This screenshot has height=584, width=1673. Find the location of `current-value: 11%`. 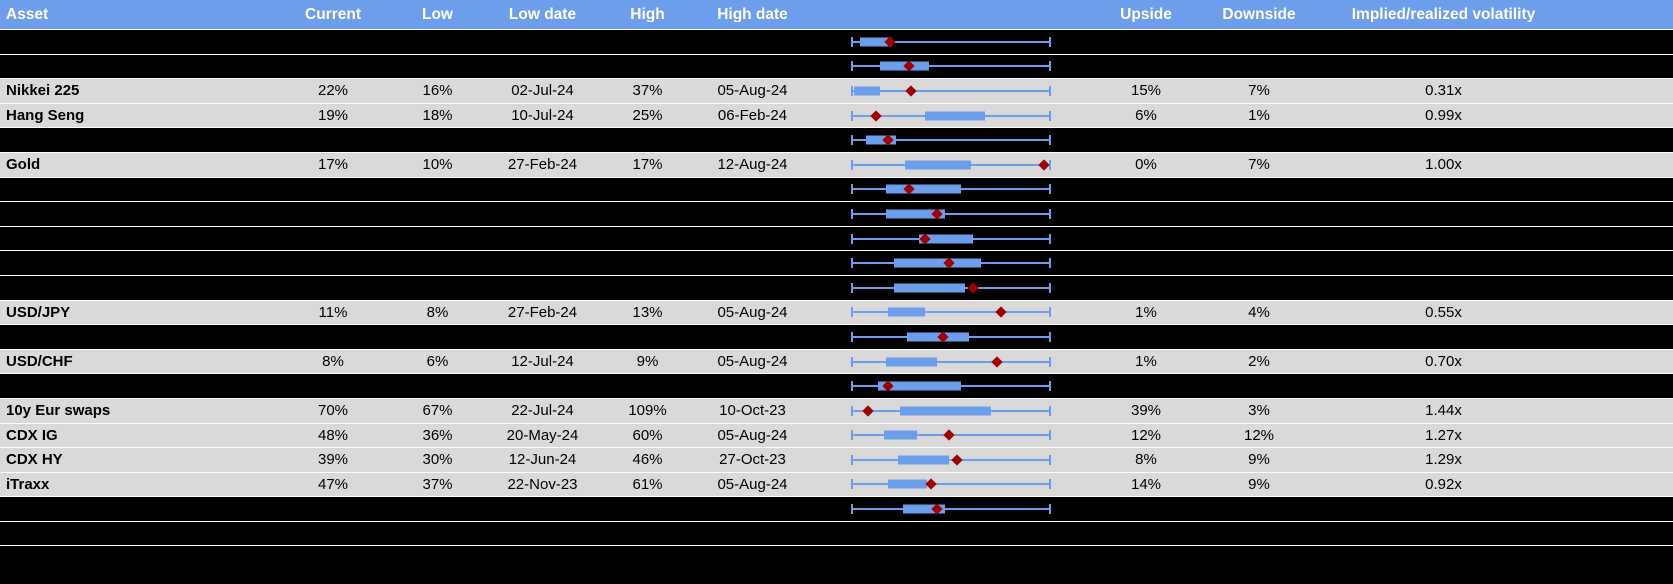

current-value: 11% is located at coordinates (333, 312).